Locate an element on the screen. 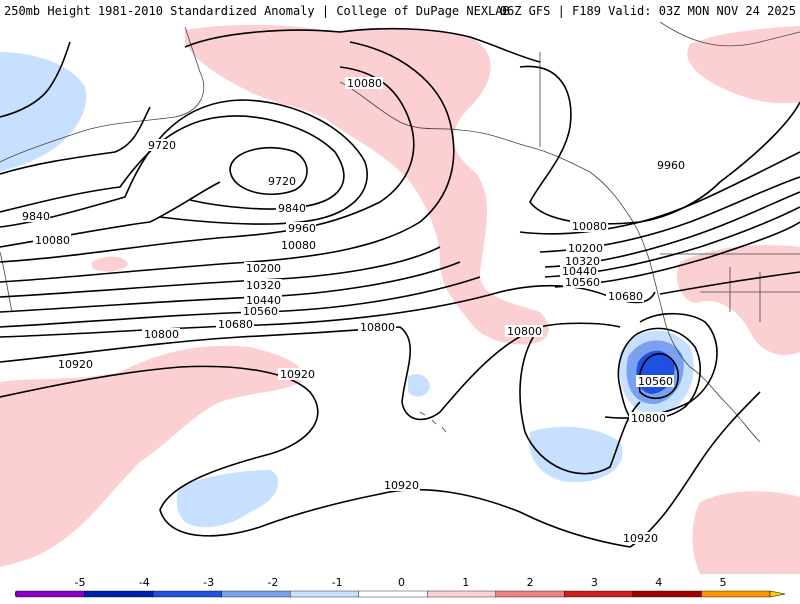  colorbar-tick-label: -1 is located at coordinates (337, 582).